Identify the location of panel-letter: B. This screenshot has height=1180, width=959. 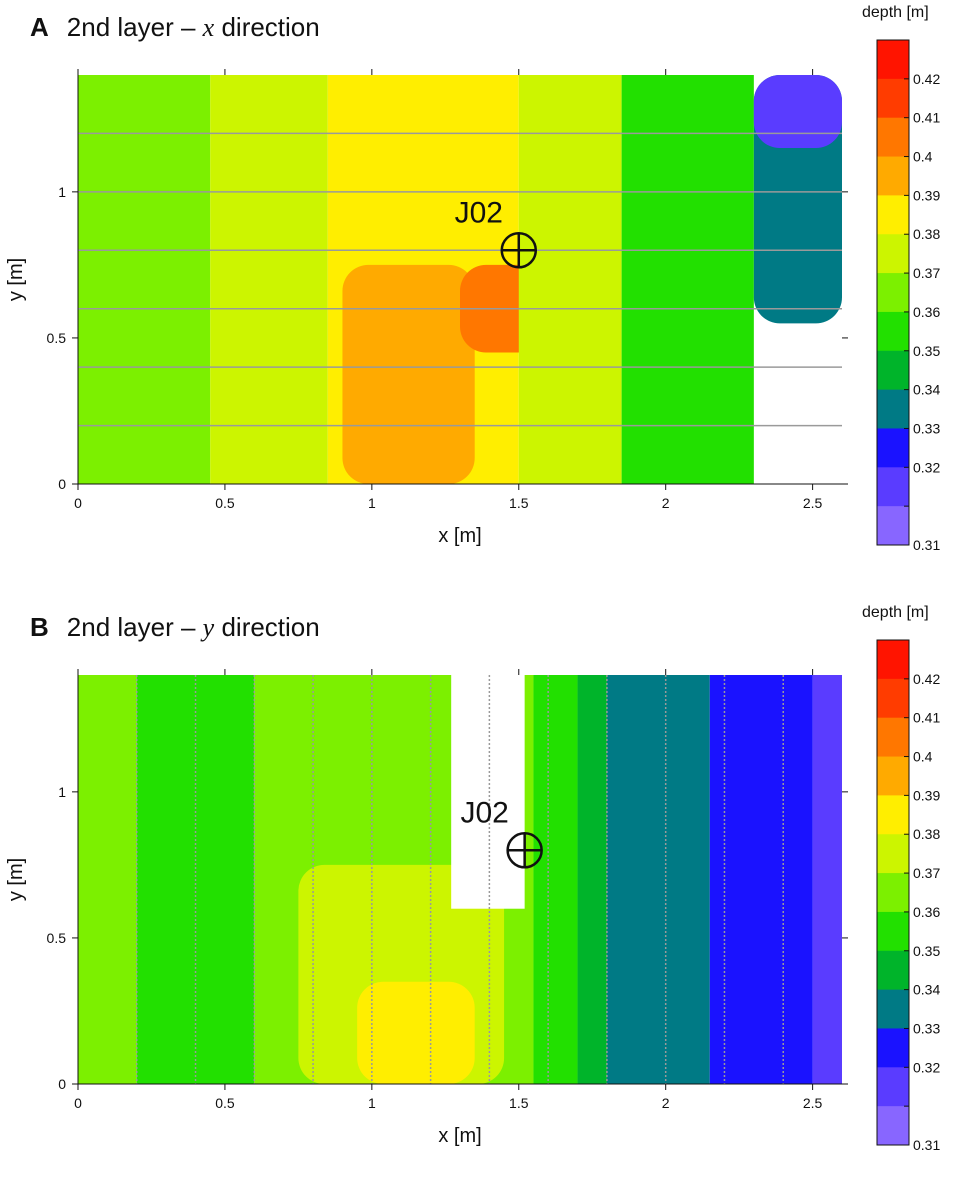
(39, 627).